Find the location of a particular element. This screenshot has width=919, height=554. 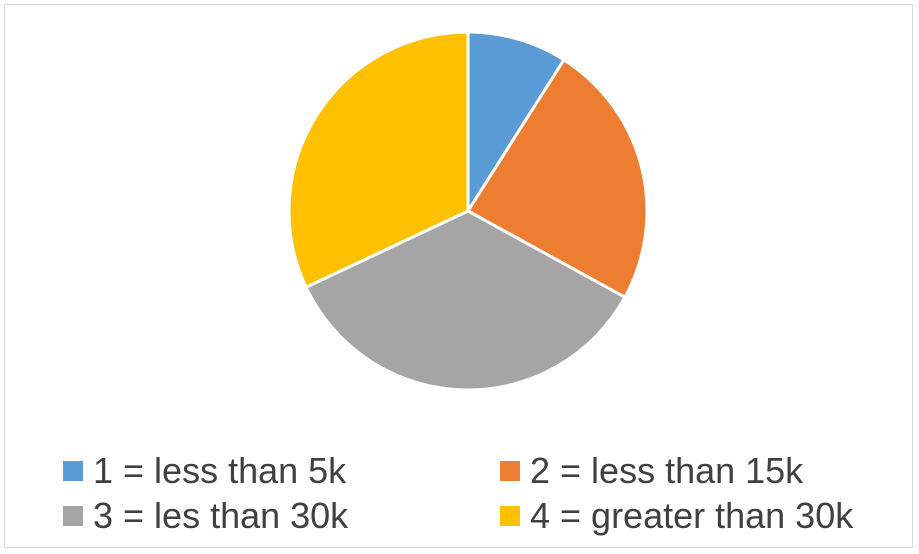

legend-item-4: 4 = greater than 30k is located at coordinates (700, 515).